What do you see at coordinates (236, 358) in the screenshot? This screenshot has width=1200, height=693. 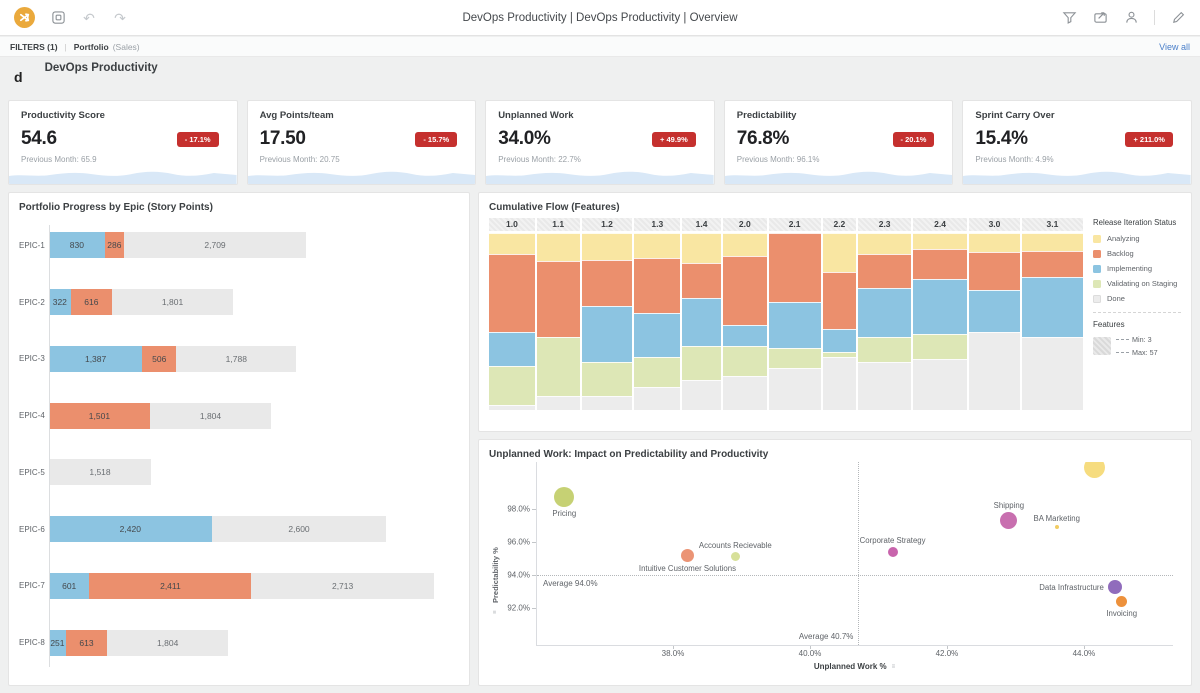 I see `bar-segment-grey: 1,788` at bounding box center [236, 358].